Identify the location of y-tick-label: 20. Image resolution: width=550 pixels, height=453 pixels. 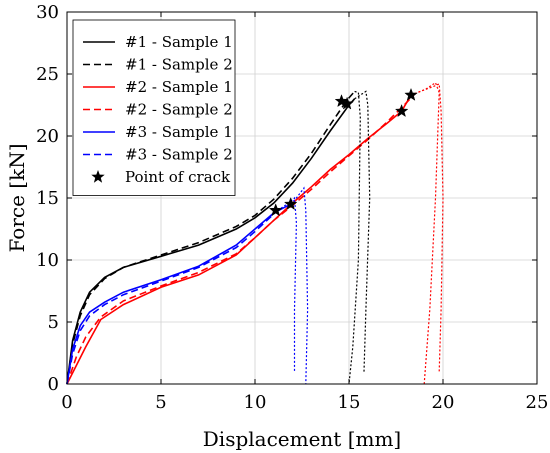
(47, 136).